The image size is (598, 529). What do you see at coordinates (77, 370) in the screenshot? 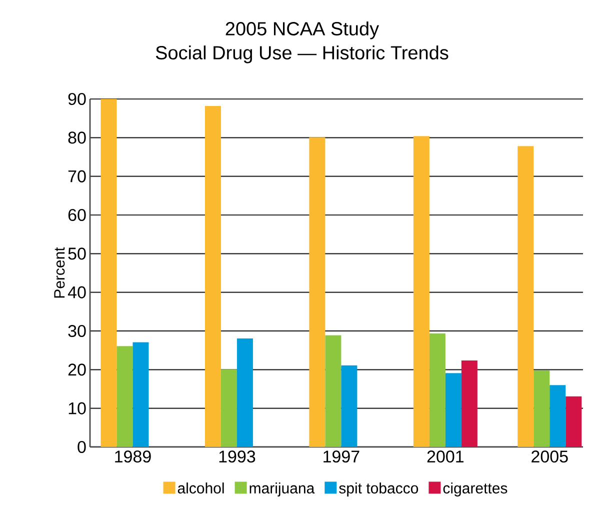
I see `y-tick-label: 20` at bounding box center [77, 370].